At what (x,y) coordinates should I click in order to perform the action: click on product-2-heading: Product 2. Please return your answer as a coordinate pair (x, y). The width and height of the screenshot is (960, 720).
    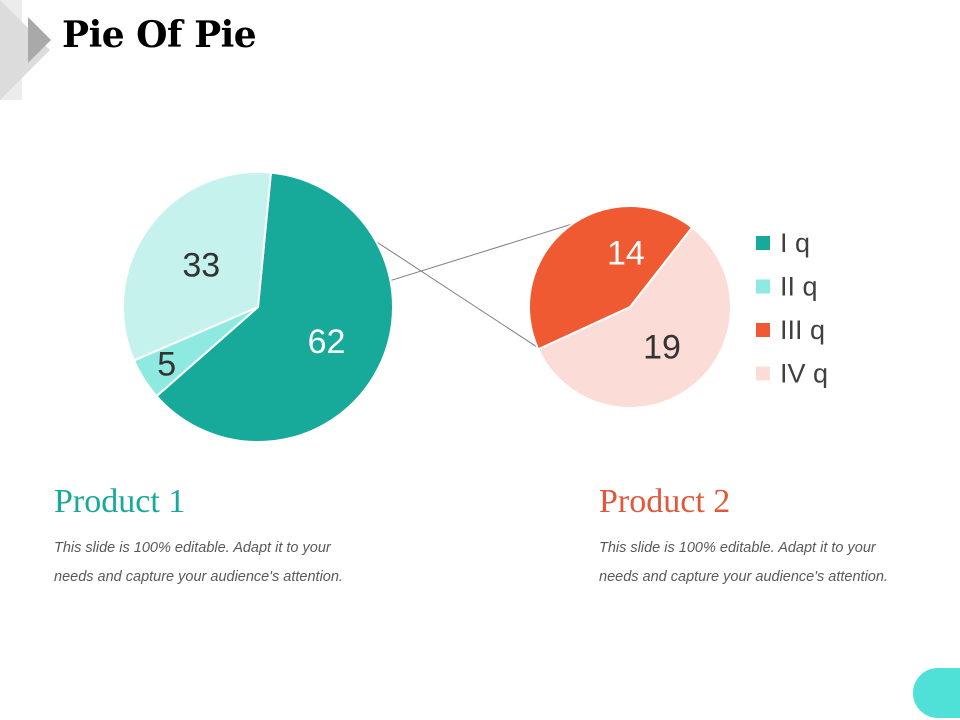
    Looking at the image, I should click on (665, 501).